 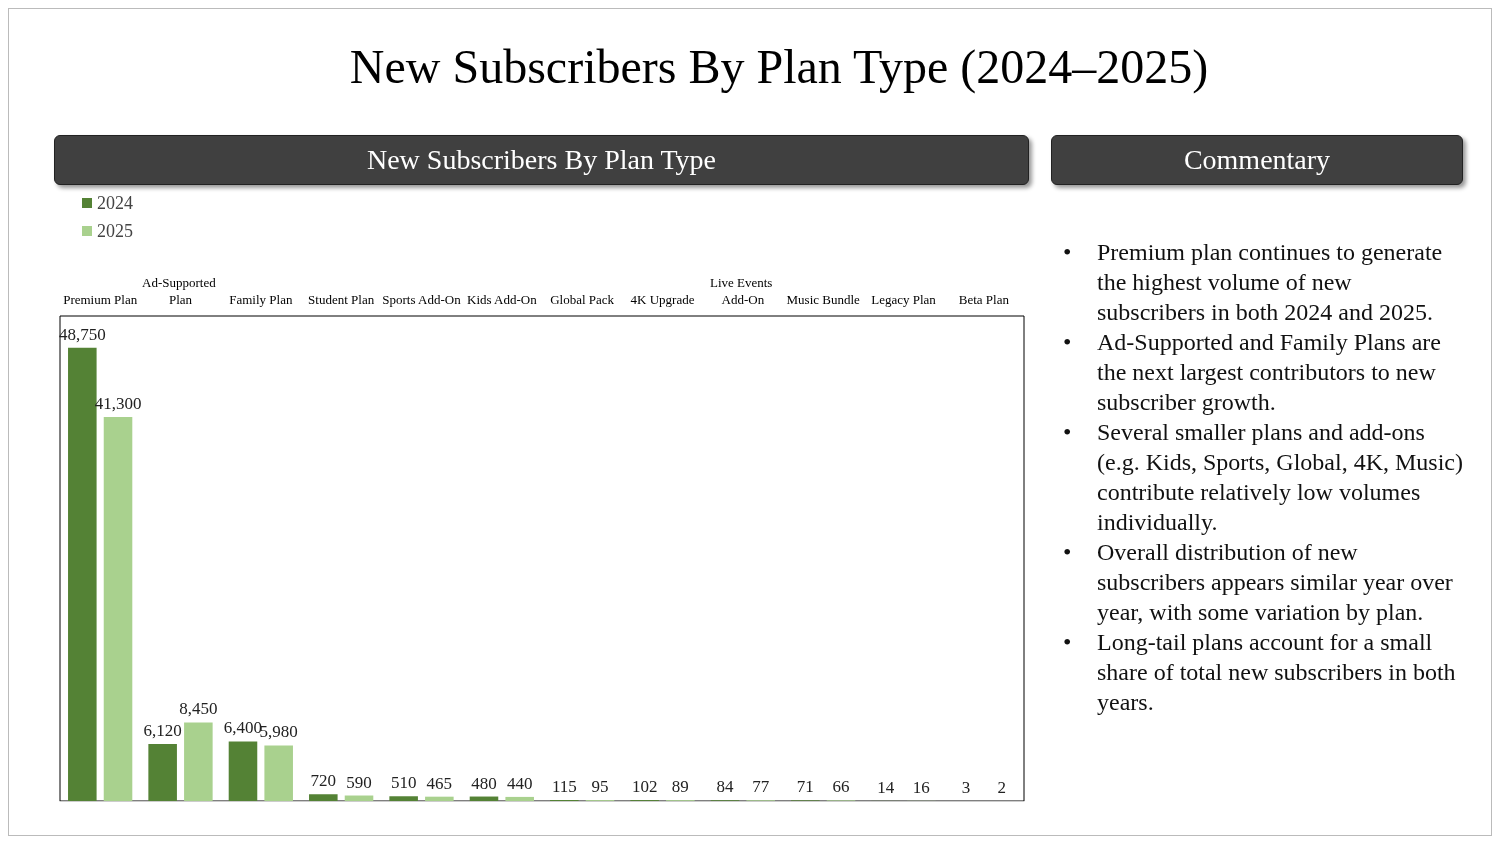 What do you see at coordinates (984, 299) in the screenshot?
I see `x-tick-label: Beta Plan` at bounding box center [984, 299].